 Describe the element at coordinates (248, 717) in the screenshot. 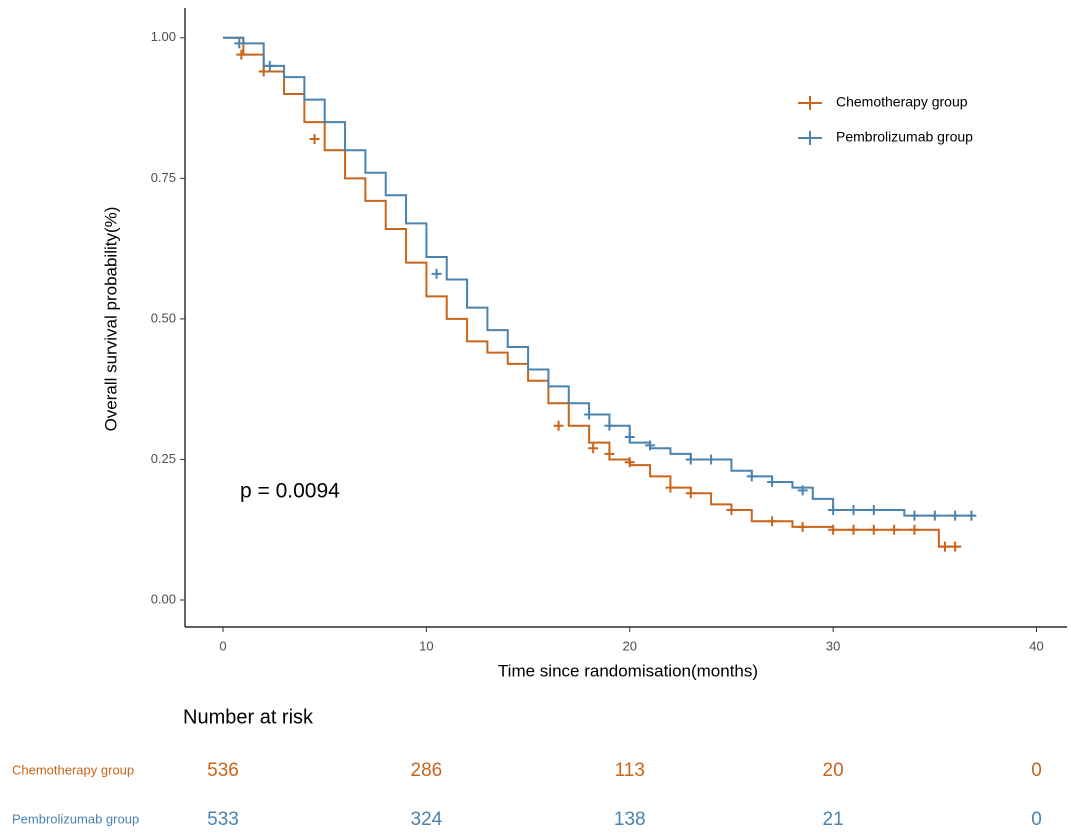

I see `risk-title: Number at risk` at that location.